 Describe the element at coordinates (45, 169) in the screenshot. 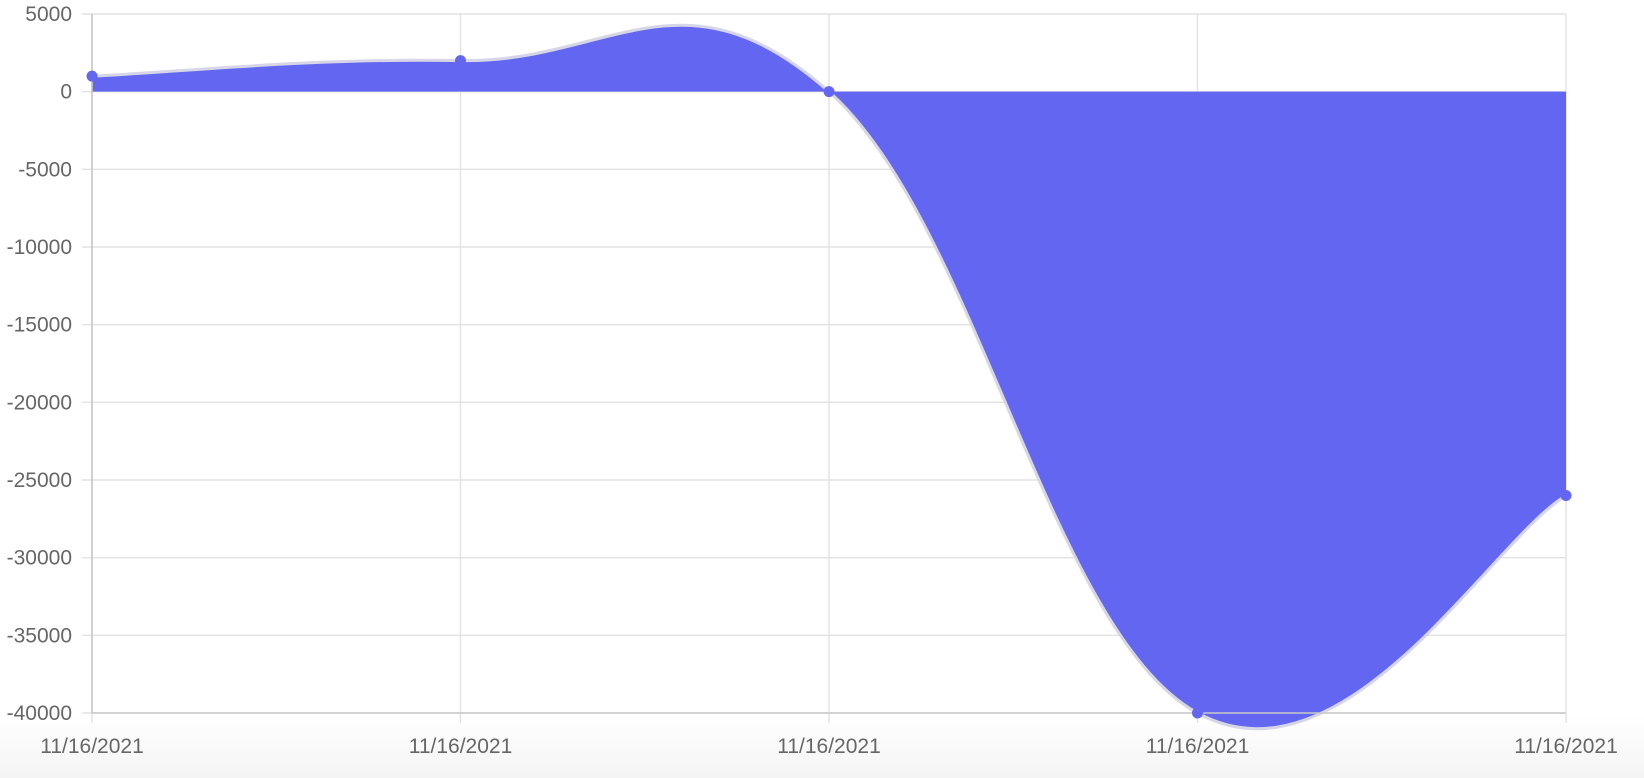

I see `y-tick-label: -5000` at that location.